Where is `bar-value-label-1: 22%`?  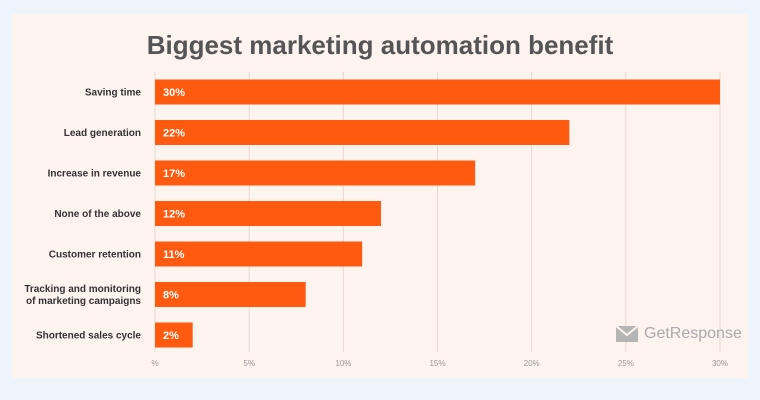
bar-value-label-1: 22% is located at coordinates (174, 134).